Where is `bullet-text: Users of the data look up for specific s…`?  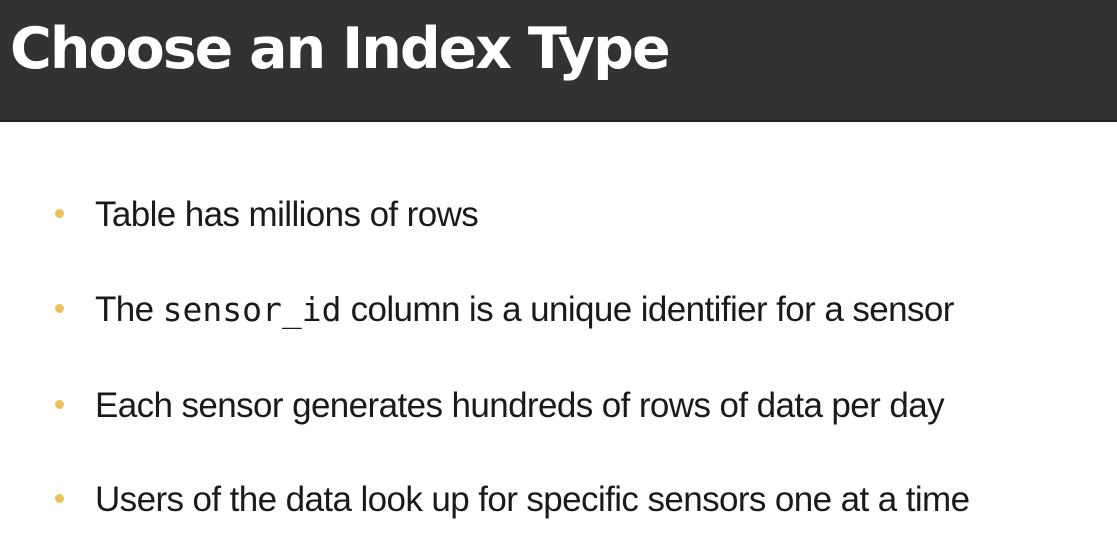 bullet-text: Users of the data look up for specific s… is located at coordinates (532, 499).